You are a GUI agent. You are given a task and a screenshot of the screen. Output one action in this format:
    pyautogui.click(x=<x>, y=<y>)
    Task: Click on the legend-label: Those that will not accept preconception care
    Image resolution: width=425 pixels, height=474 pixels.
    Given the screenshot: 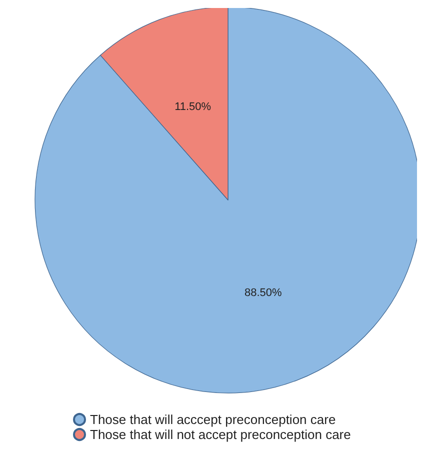 What is the action you would take?
    pyautogui.click(x=220, y=434)
    